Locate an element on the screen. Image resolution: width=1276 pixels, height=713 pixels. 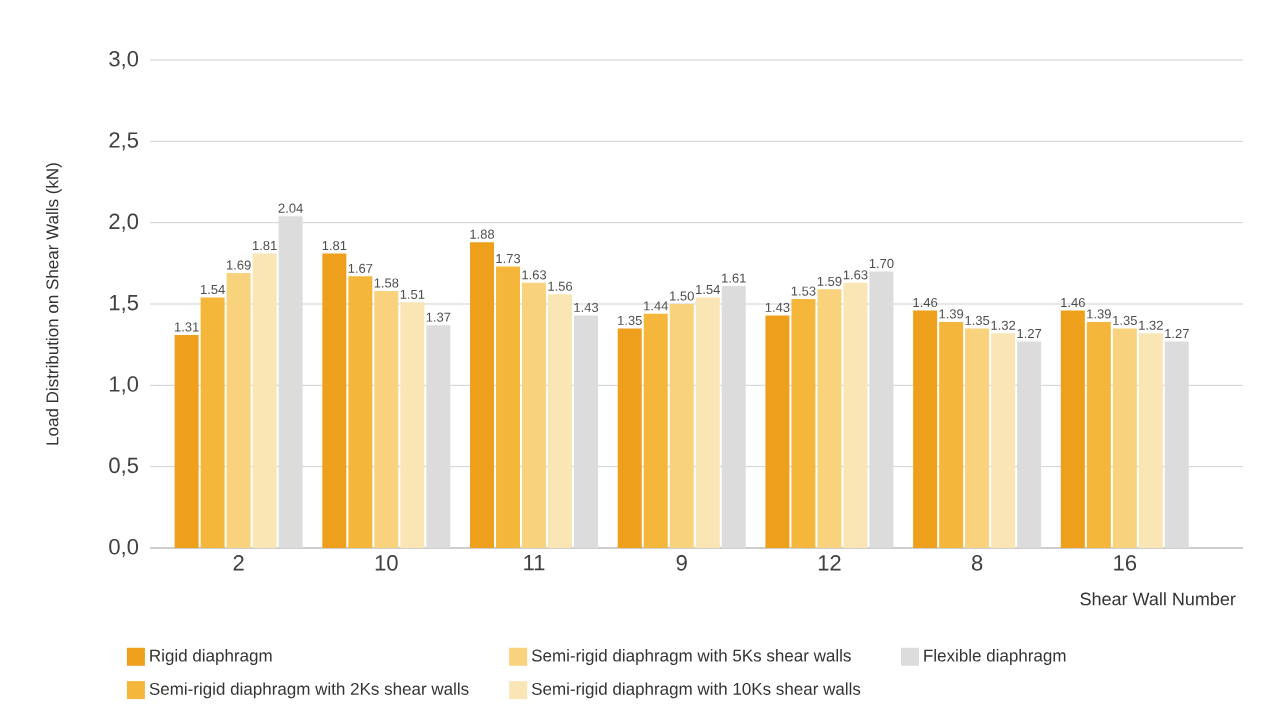
x-tick-label: 10 is located at coordinates (386, 563).